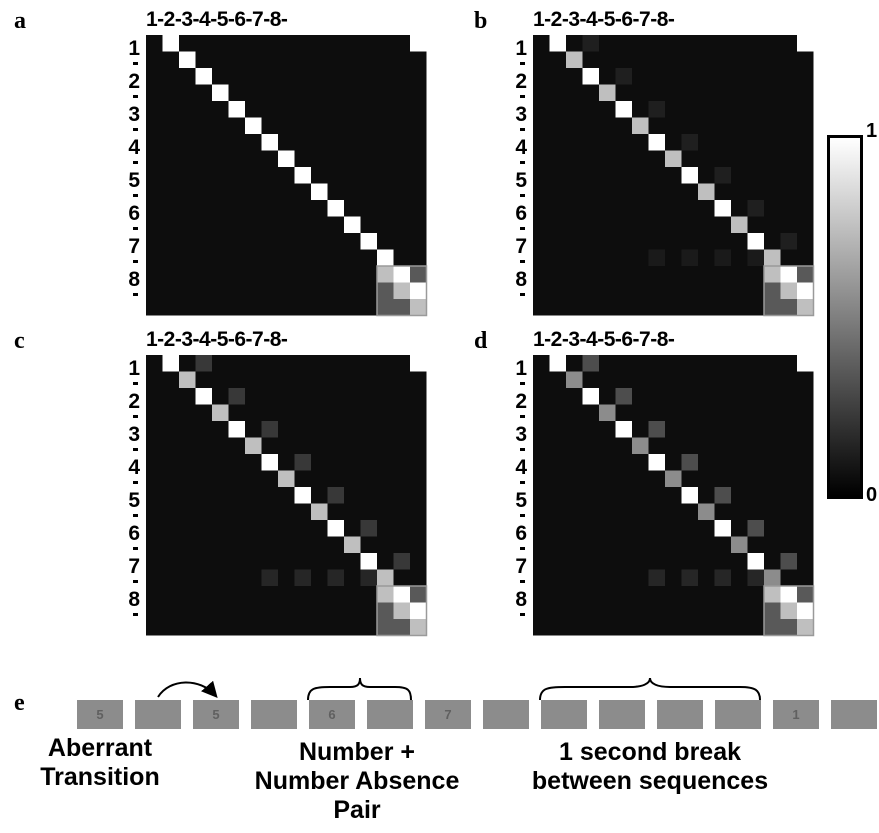 Image resolution: width=879 pixels, height=833 pixels. What do you see at coordinates (356, 752) in the screenshot?
I see `caption-line: Number +` at bounding box center [356, 752].